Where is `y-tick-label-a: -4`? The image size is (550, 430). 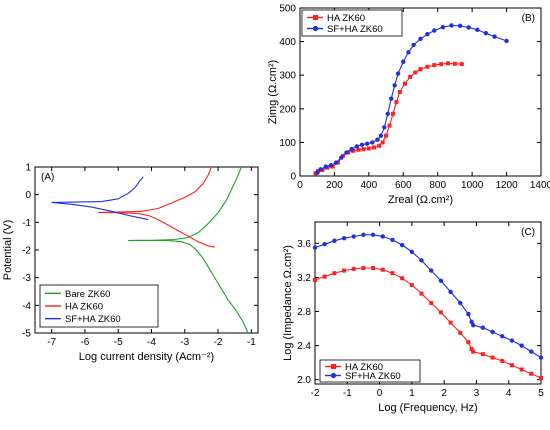 y-tick-label-a: -4 is located at coordinates (26, 306).